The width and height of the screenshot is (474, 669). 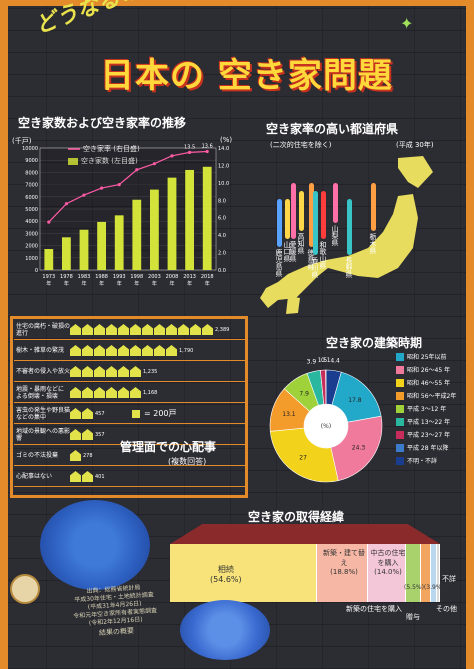 I want to click on concern-label: 心配事はない, so click(x=34, y=476).